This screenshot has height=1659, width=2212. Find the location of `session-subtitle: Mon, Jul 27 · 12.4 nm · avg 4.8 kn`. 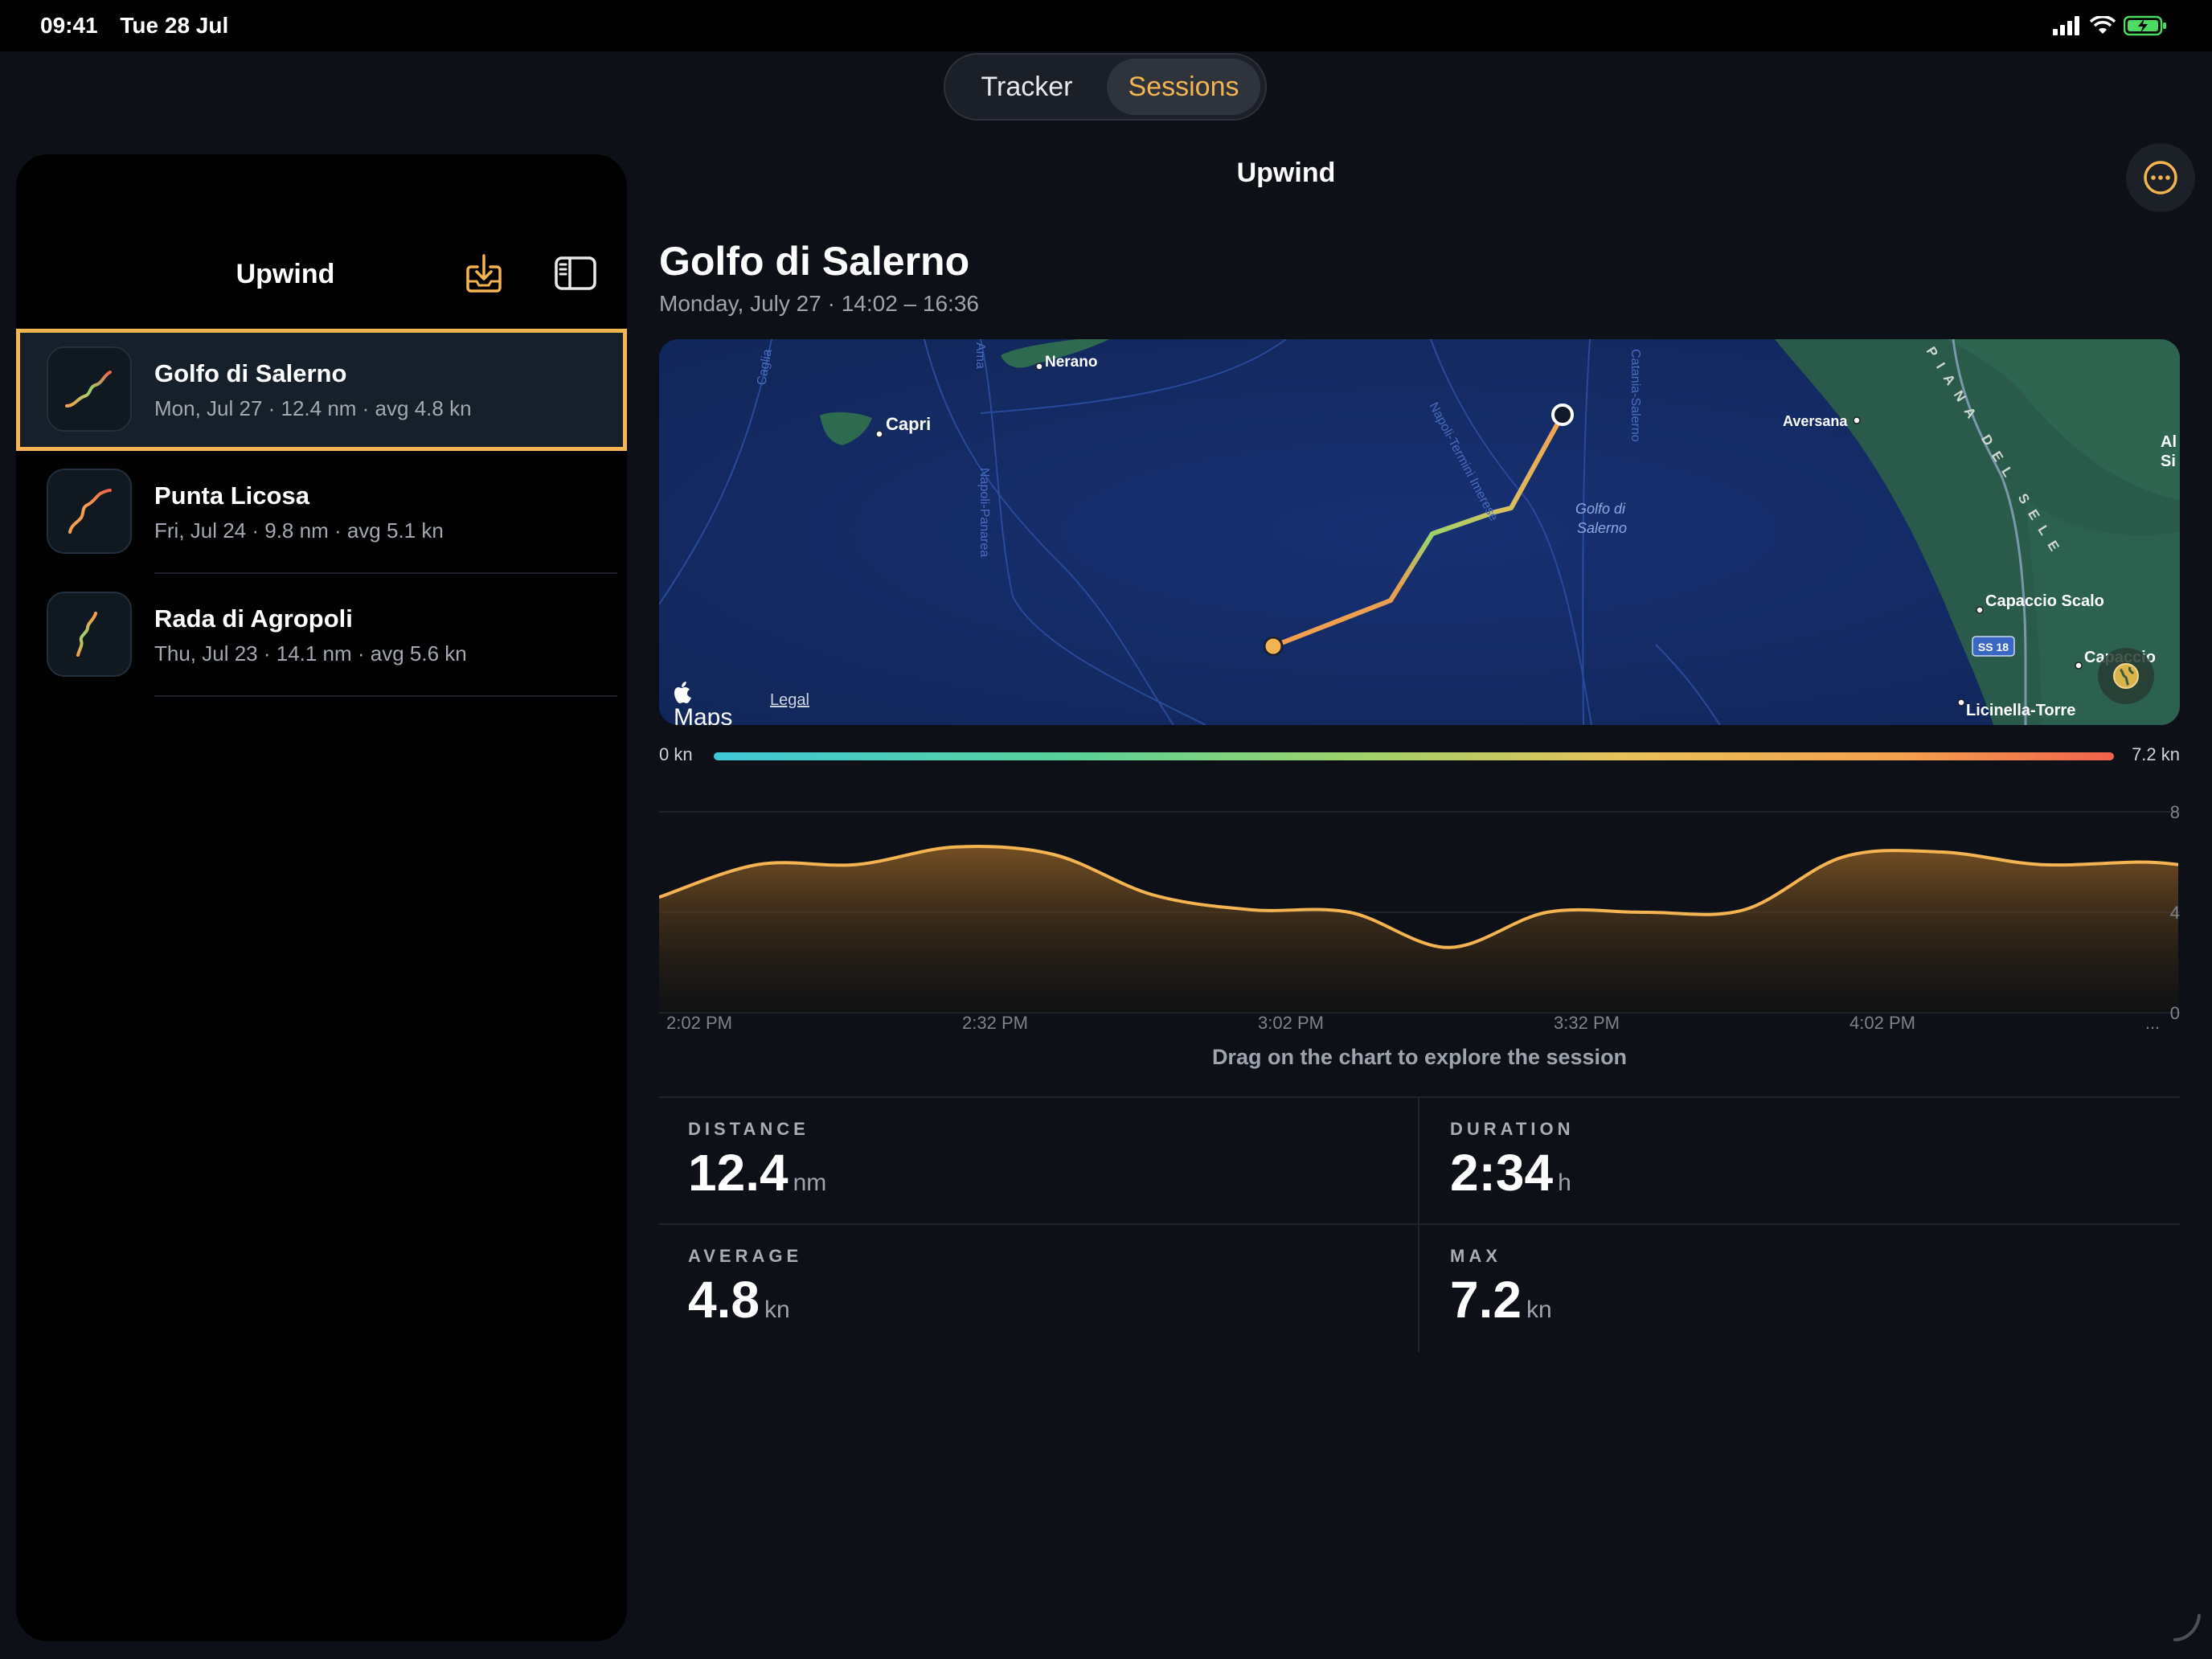

session-subtitle: Mon, Jul 27 · 12.4 nm · avg 4.8 kn is located at coordinates (313, 408).